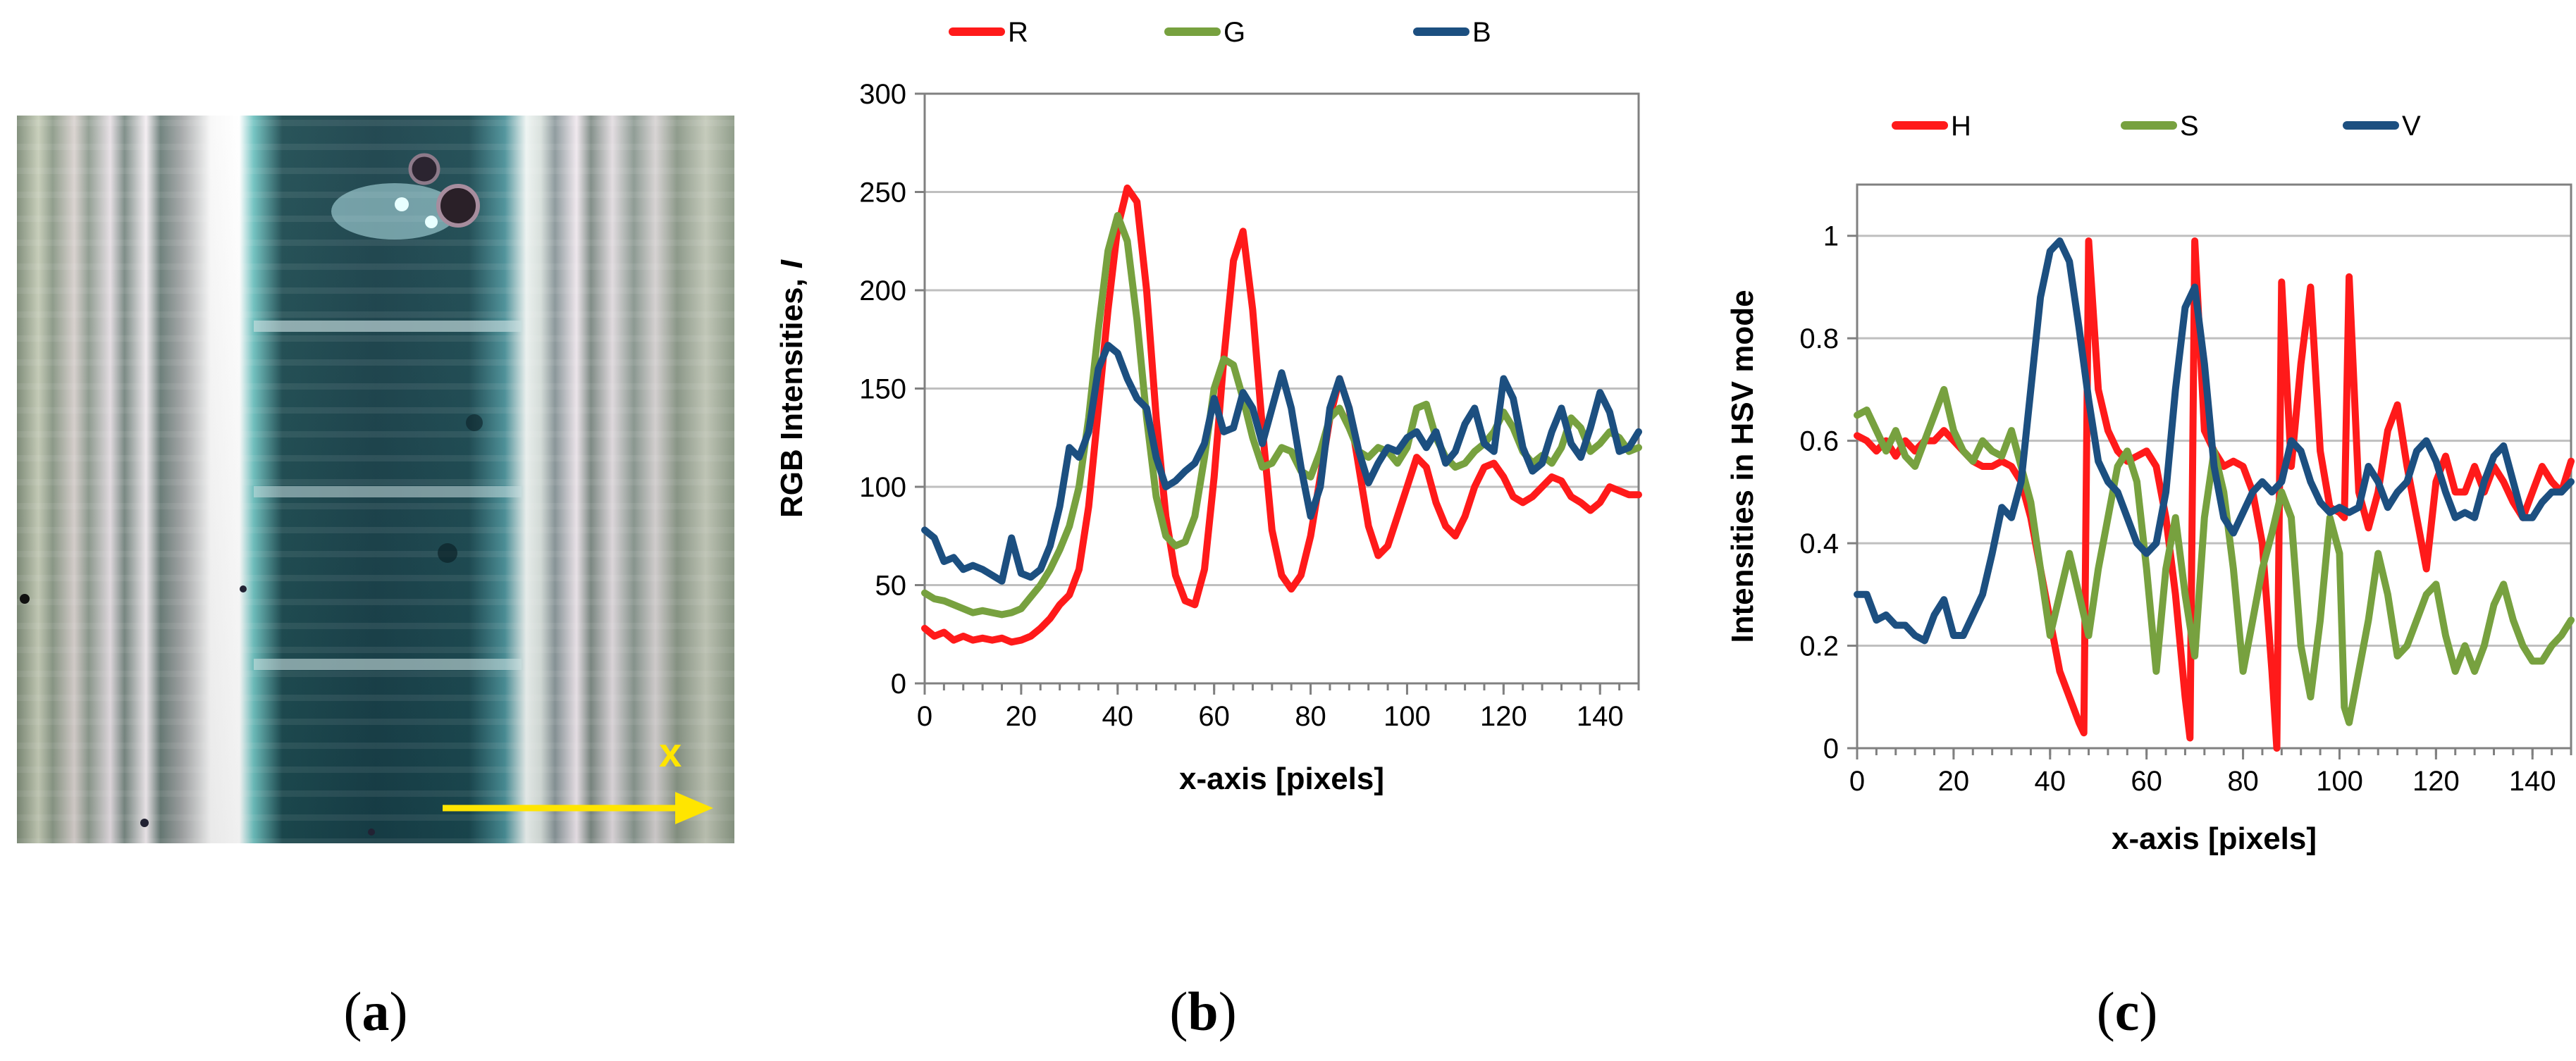 Image resolution: width=2576 pixels, height=1061 pixels. I want to click on y-tick-label: 100, so click(882, 488).